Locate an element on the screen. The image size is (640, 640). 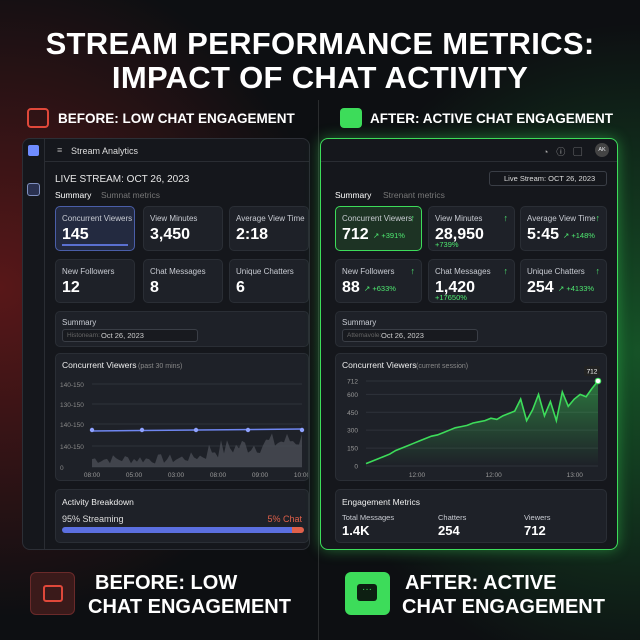
summary-title: Summary is located at coordinates (79, 322).